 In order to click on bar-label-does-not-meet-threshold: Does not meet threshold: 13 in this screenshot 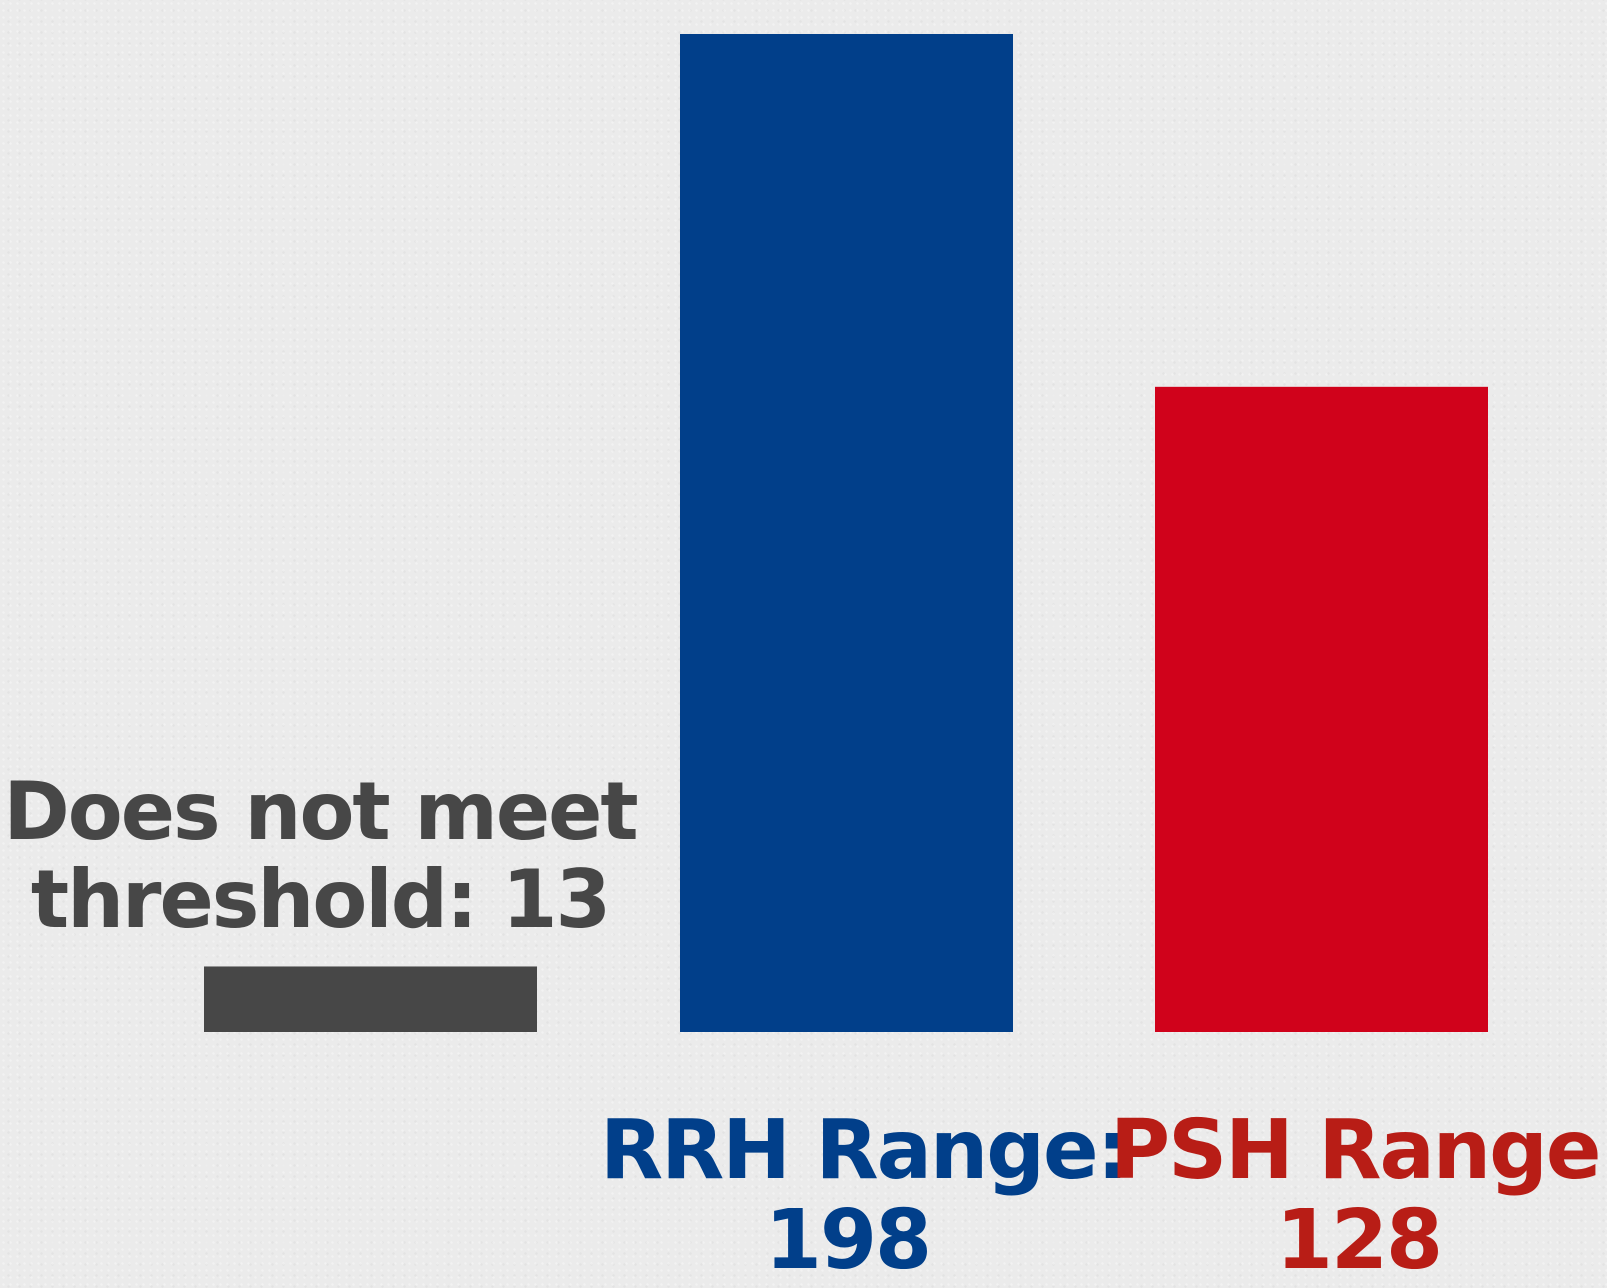, I will do `click(320, 856)`.